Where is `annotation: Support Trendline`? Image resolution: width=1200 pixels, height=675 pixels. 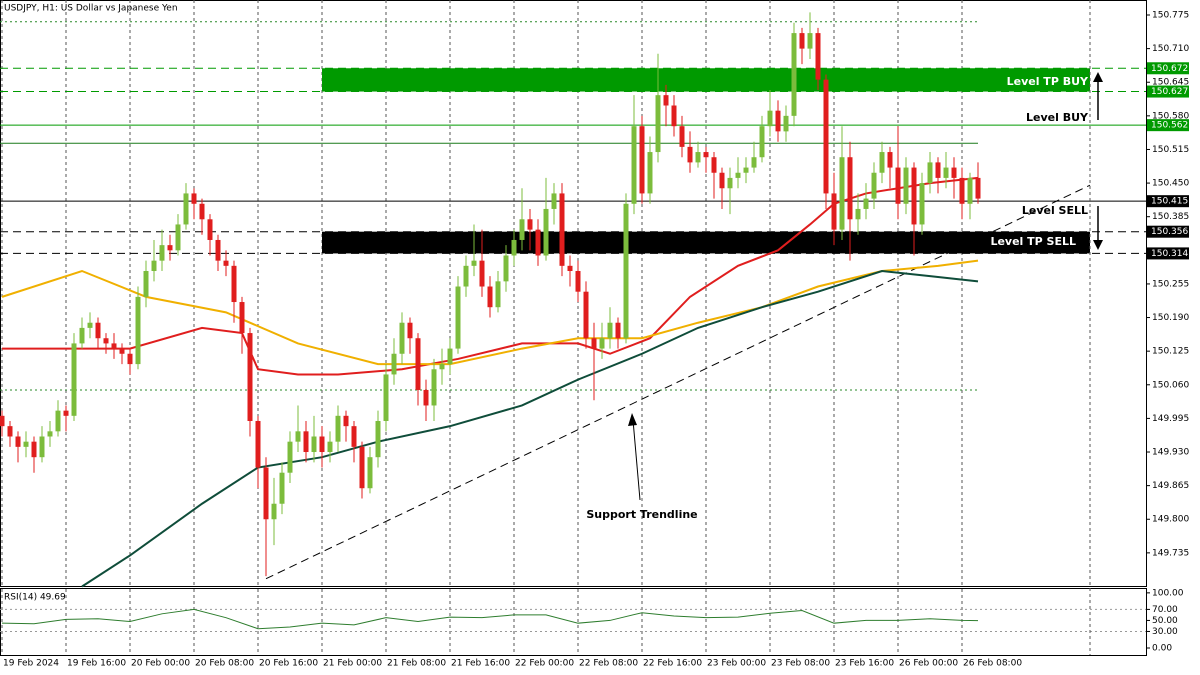 annotation: Support Trendline is located at coordinates (641, 514).